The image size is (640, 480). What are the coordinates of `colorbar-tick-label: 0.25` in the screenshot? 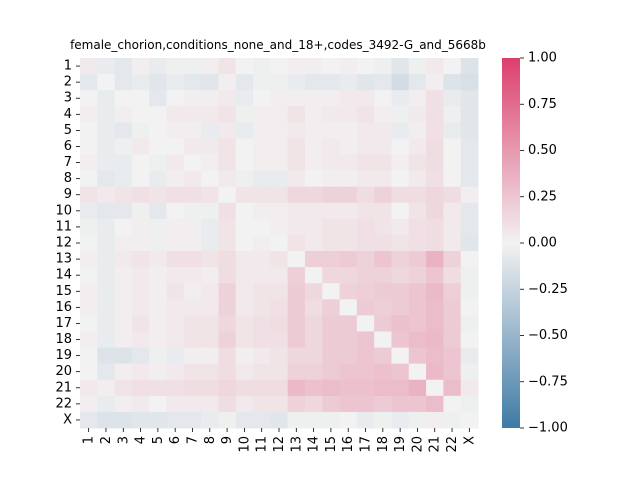 It's located at (542, 196).